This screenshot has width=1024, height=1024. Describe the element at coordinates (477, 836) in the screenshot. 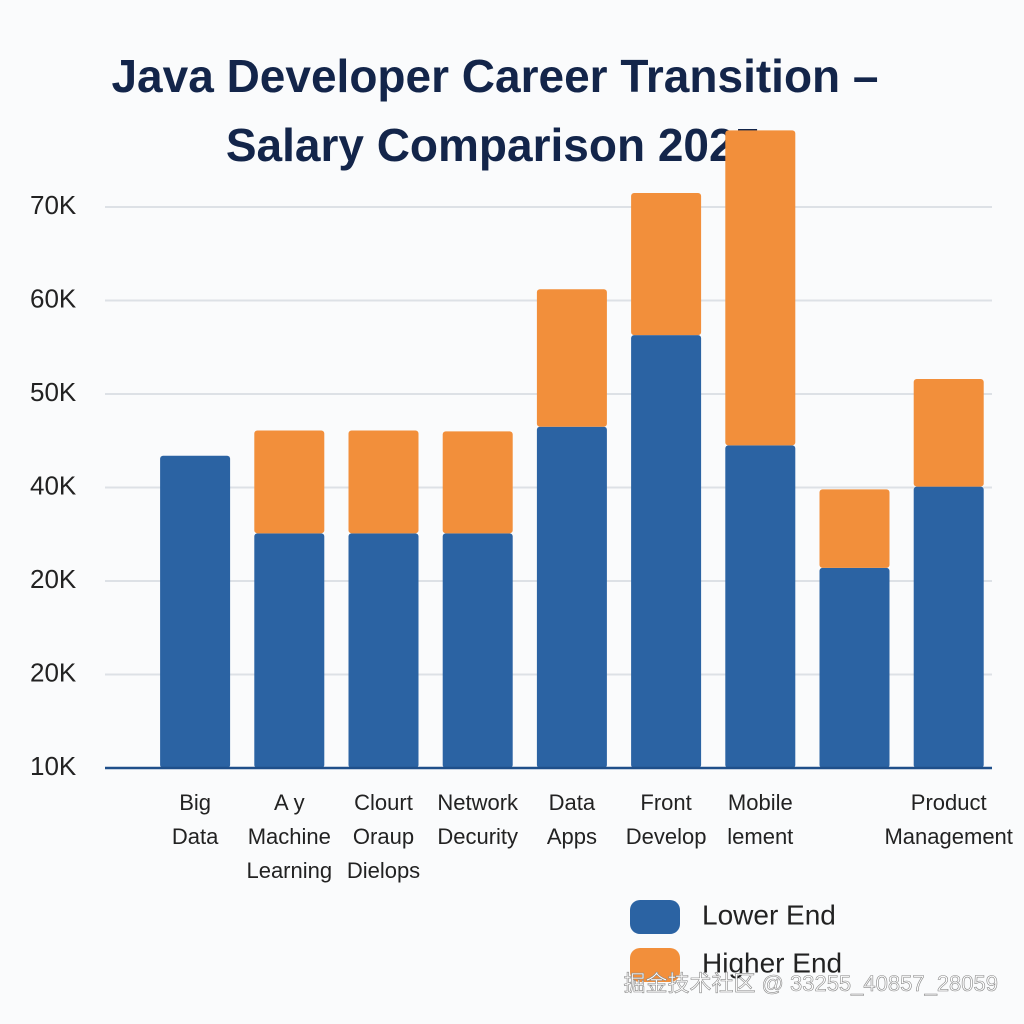

I see `x-tick-label: Decurity` at that location.